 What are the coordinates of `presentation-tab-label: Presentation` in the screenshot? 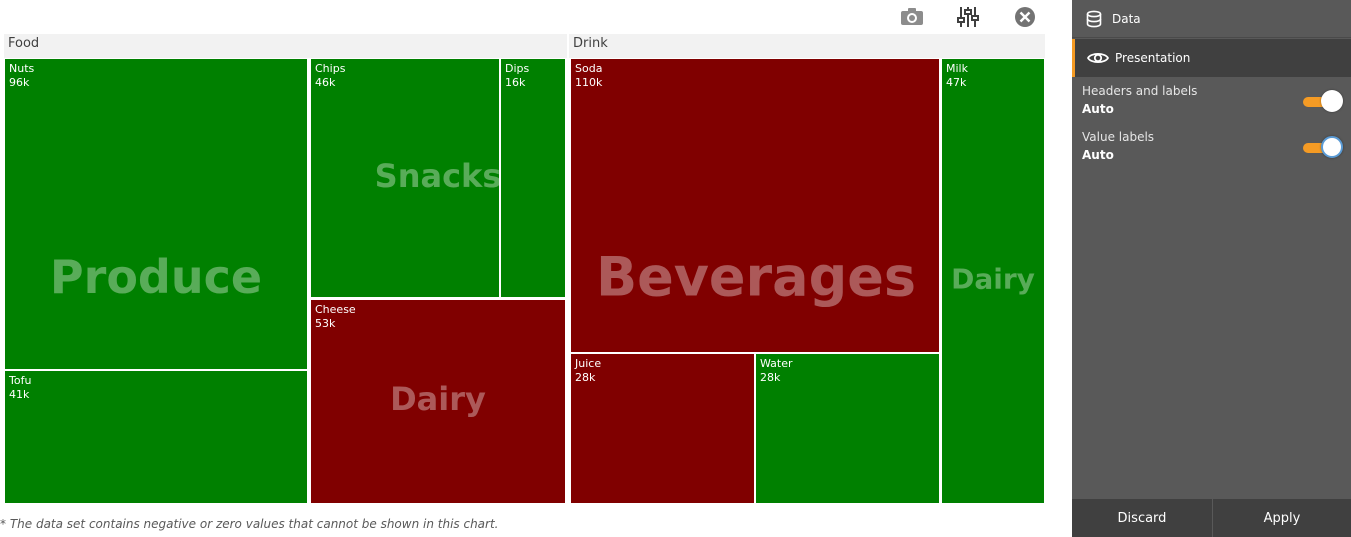 It's located at (1153, 58).